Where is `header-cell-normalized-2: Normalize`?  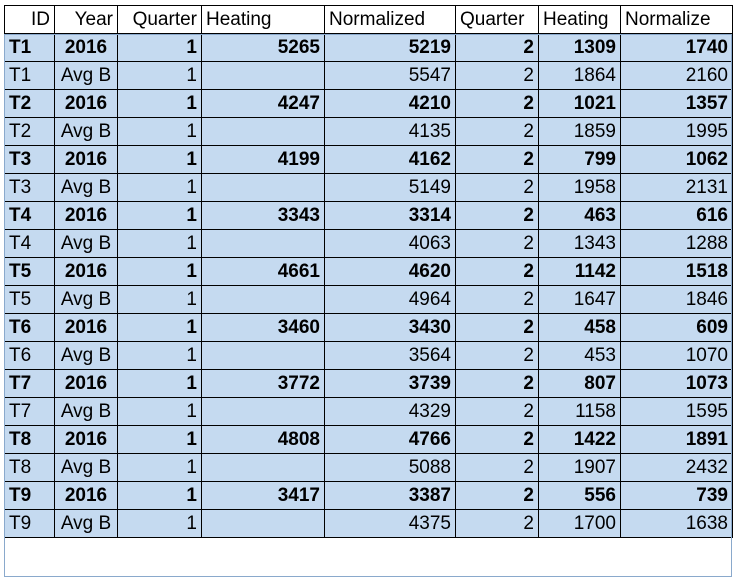 header-cell-normalized-2: Normalize is located at coordinates (676, 19).